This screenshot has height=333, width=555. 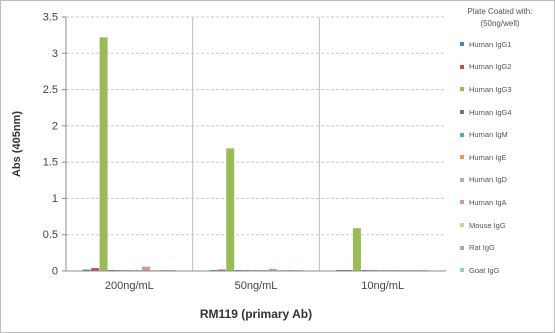 I want to click on legend-label: Mouse IgG, so click(x=487, y=225).